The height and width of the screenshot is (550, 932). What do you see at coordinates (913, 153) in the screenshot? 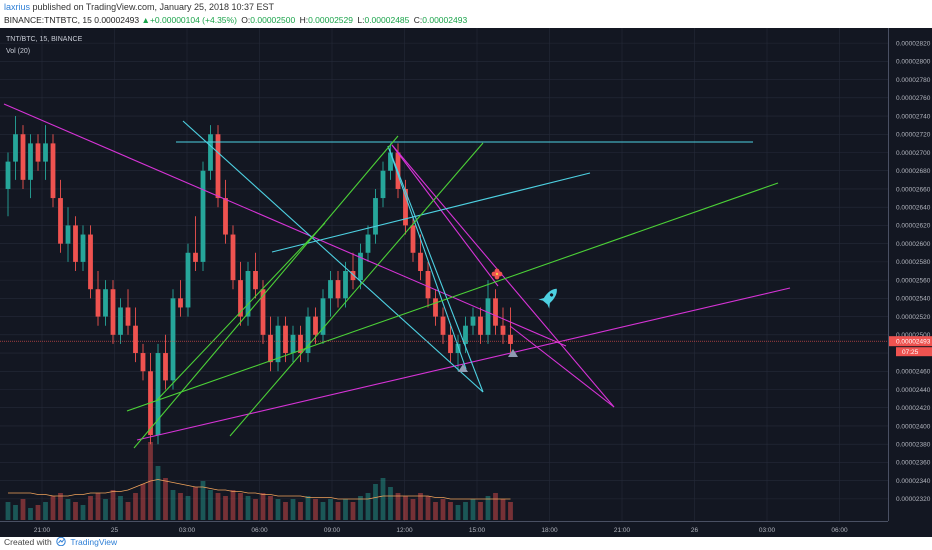
I see `price-tick-label: 0.00002700` at bounding box center [913, 153].